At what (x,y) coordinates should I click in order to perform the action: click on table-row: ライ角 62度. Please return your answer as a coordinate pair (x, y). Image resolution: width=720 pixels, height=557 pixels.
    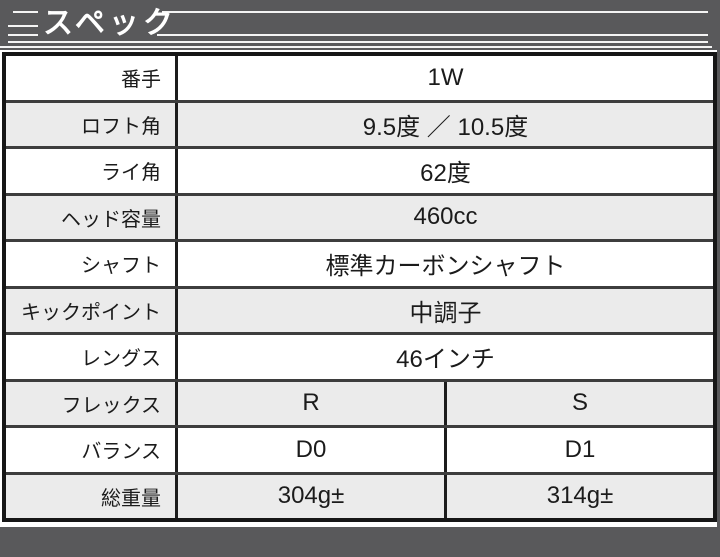
    Looking at the image, I should click on (359, 169).